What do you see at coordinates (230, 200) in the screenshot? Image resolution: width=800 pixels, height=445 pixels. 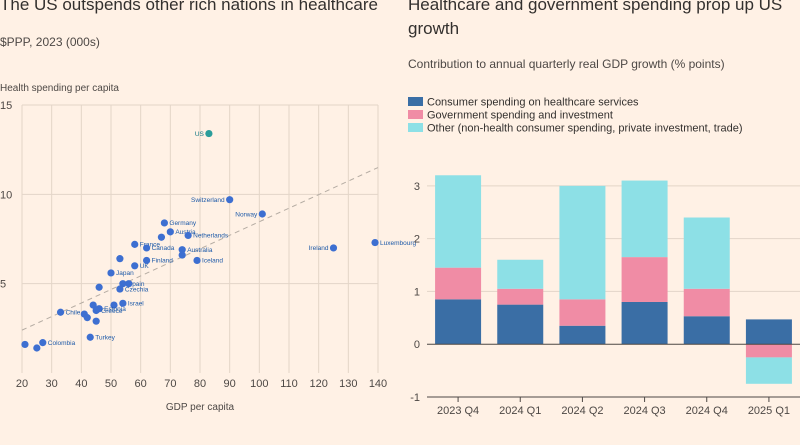 I see `scatter-point-switzerland` at bounding box center [230, 200].